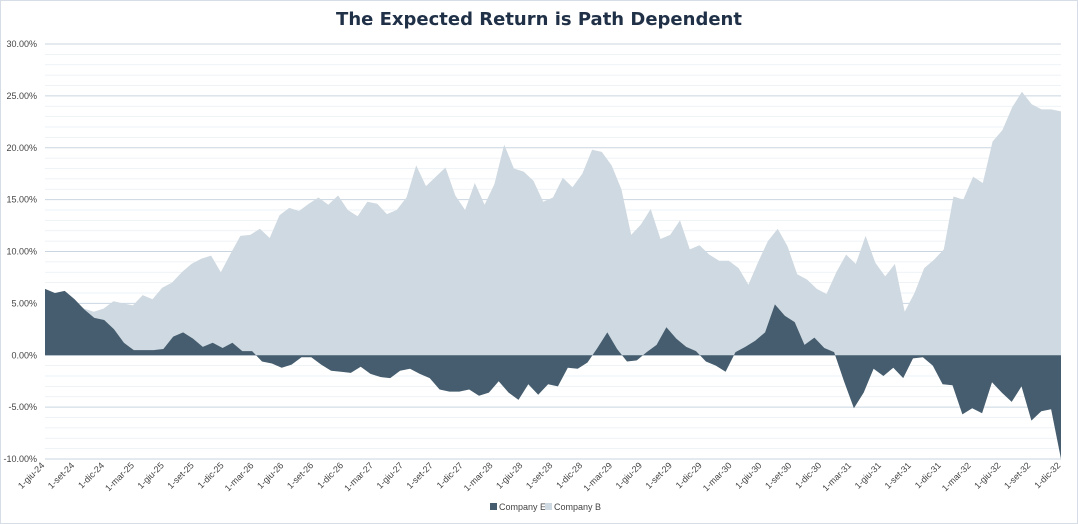 The image size is (1078, 524). Describe the element at coordinates (808, 475) in the screenshot. I see `x-tick-label: 1-dic-30` at that location.